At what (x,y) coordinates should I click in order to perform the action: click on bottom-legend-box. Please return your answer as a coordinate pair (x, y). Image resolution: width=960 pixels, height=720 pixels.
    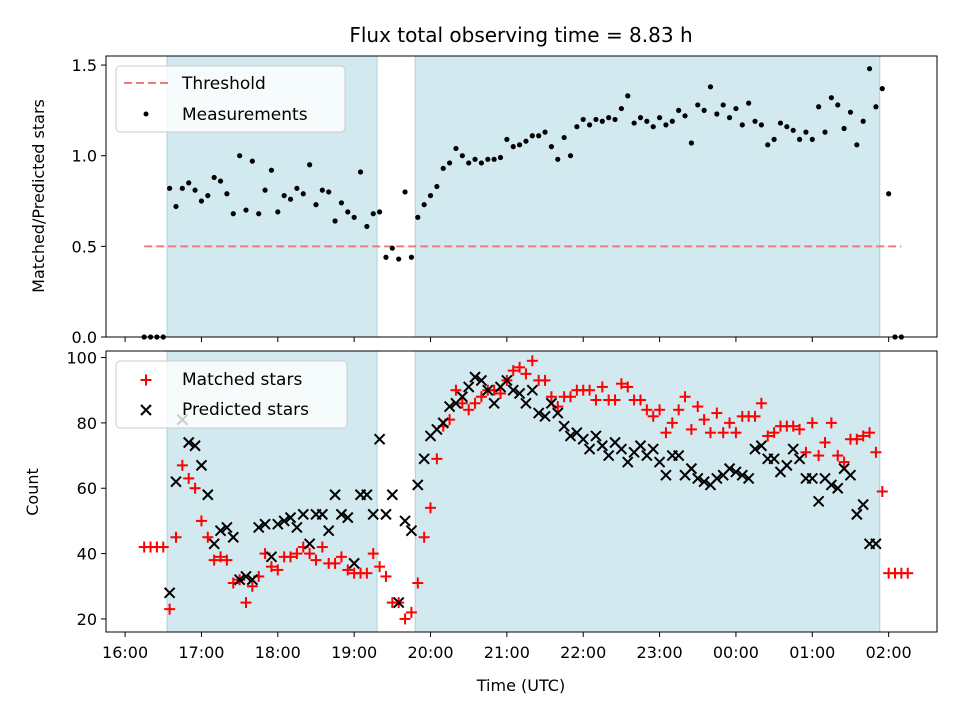
    Looking at the image, I should click on (231, 394).